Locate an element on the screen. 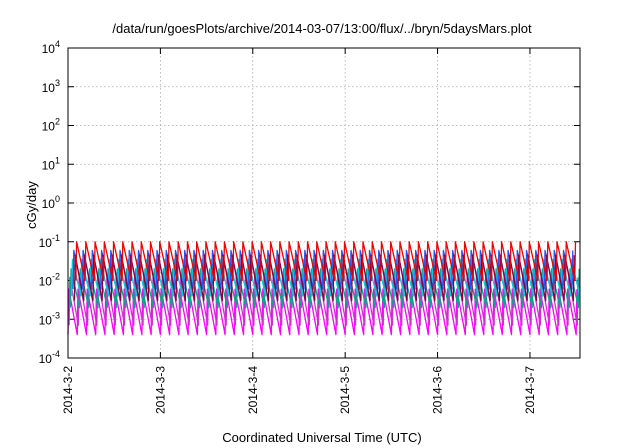  y-tick-label: 10⁻² is located at coordinates (49, 280).